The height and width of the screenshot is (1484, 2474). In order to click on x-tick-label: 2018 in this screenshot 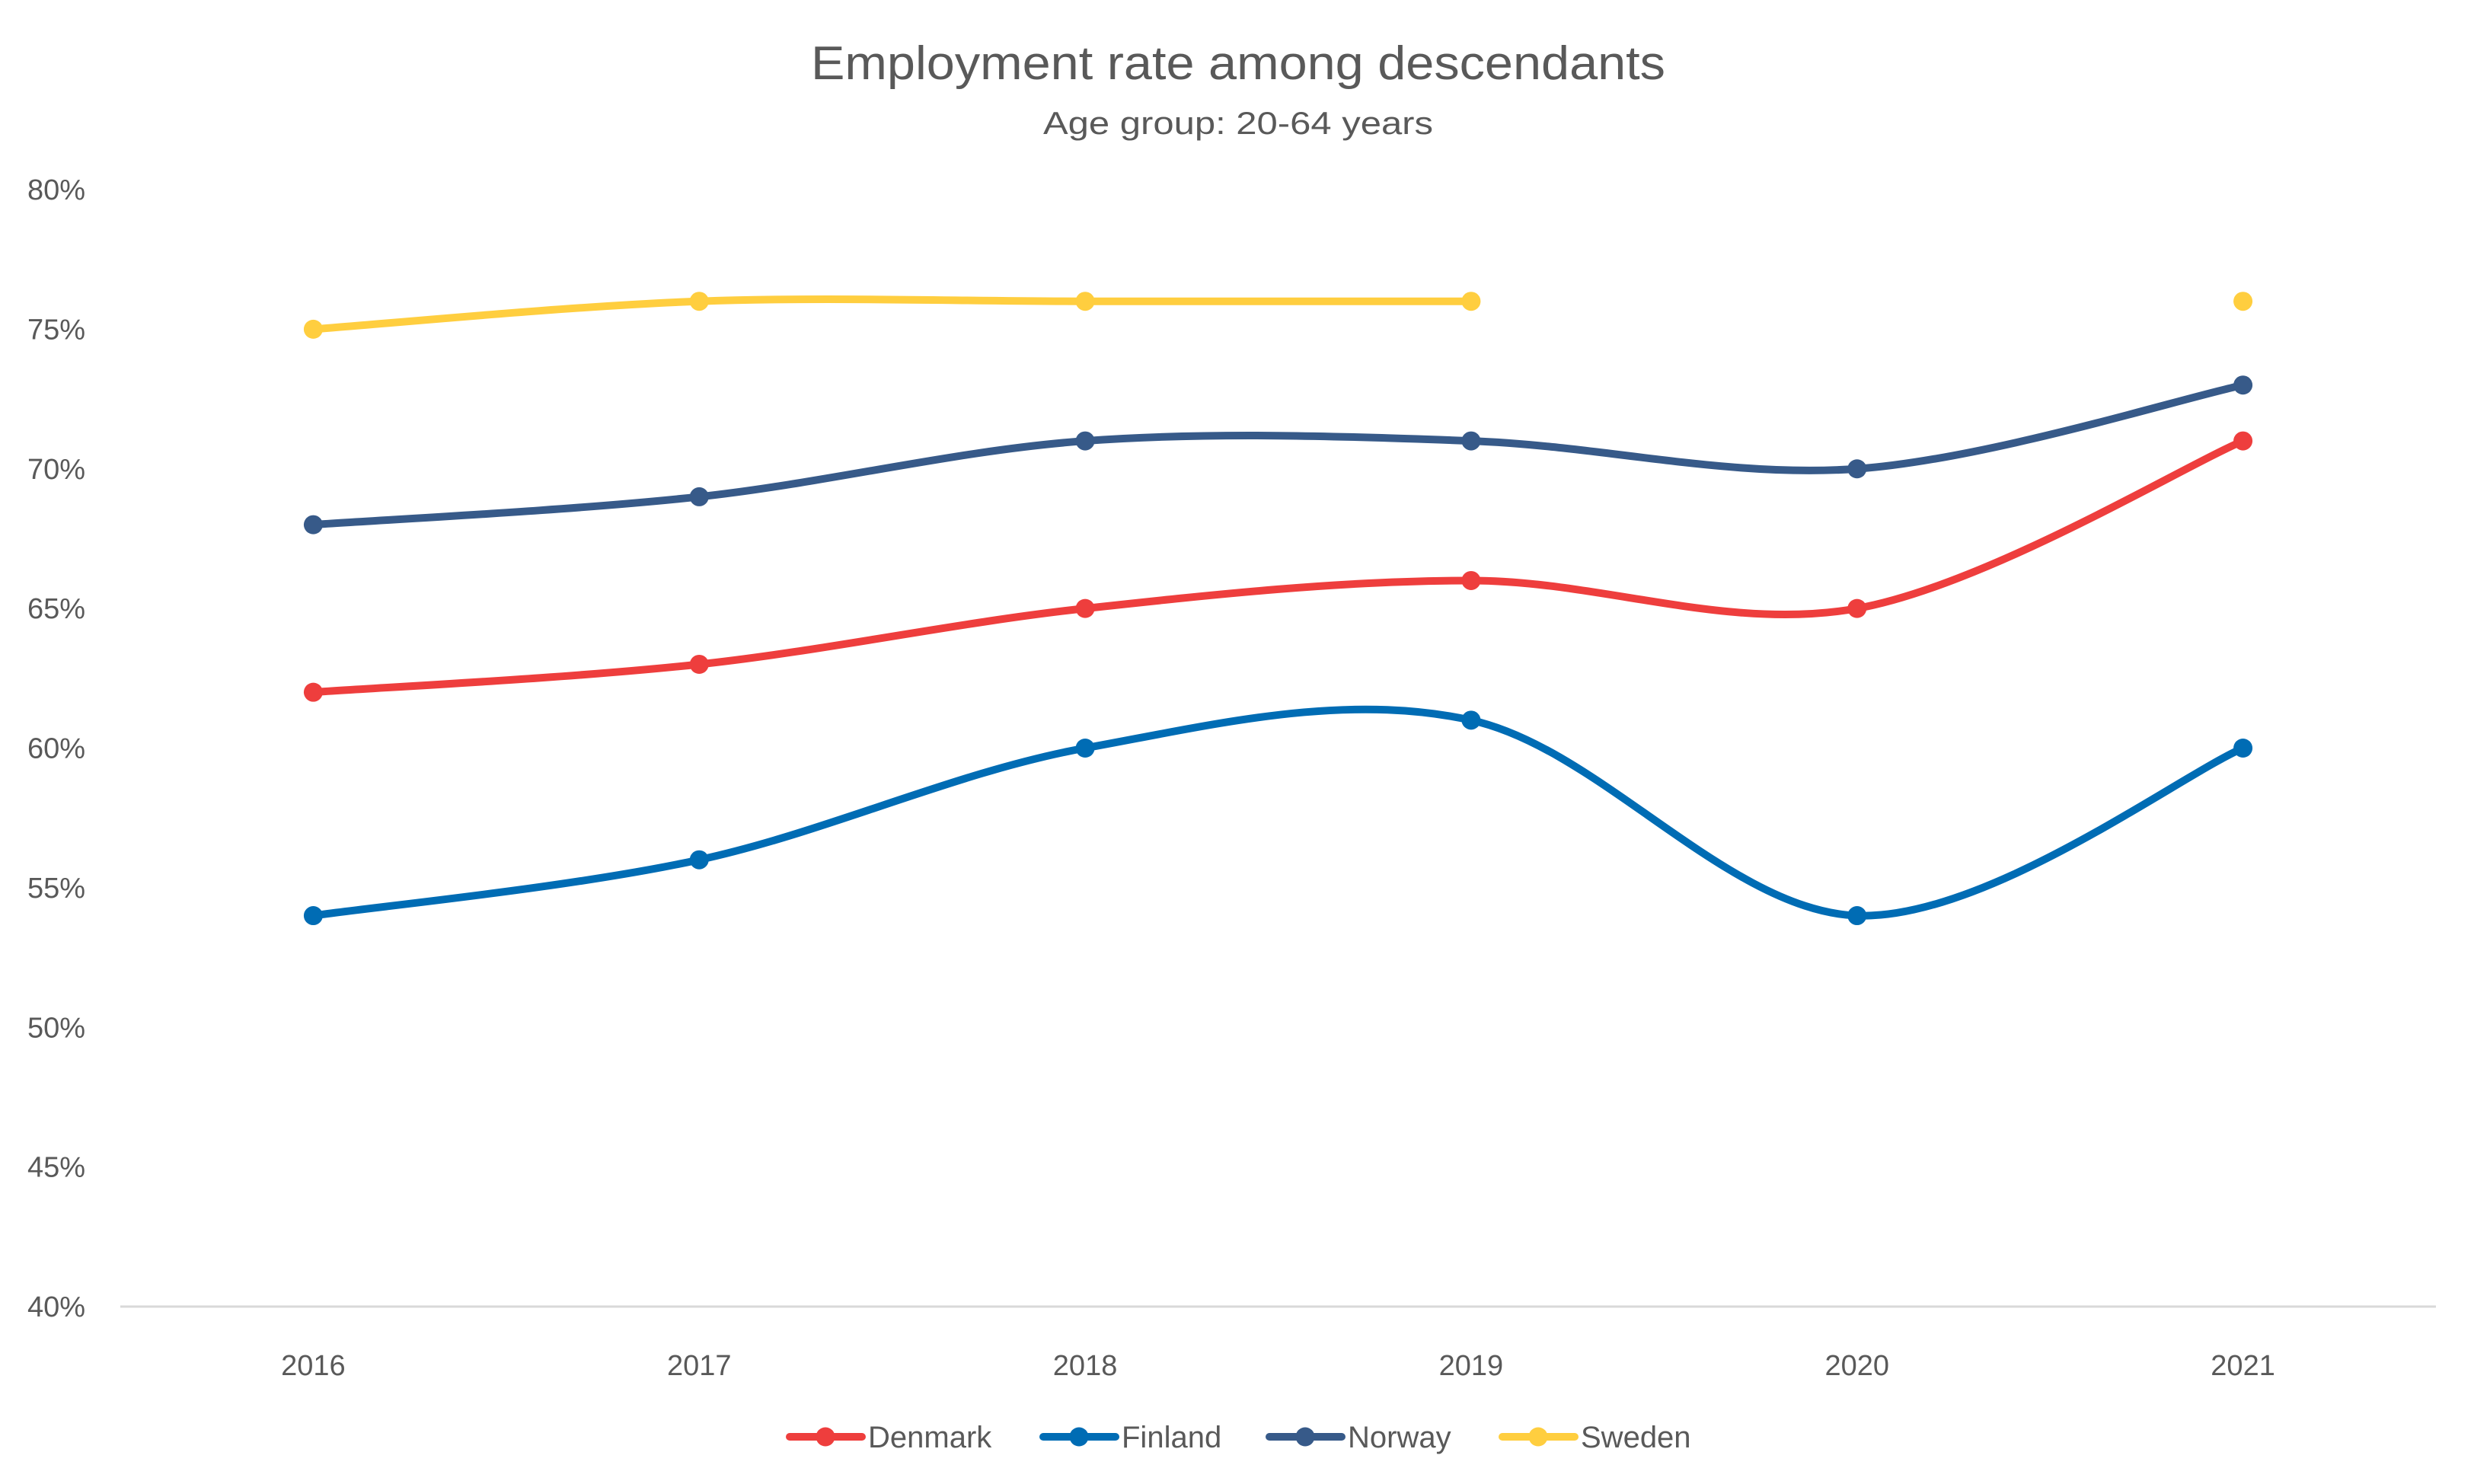, I will do `click(1085, 1366)`.